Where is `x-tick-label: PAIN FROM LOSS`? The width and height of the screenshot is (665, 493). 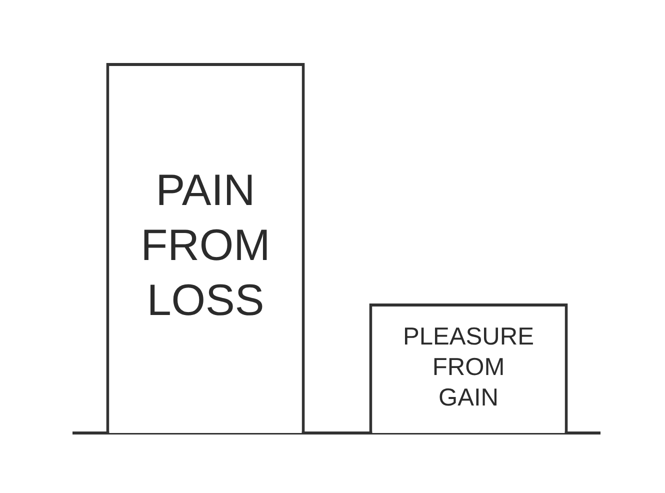 x-tick-label: PAIN FROM LOSS is located at coordinates (205, 246).